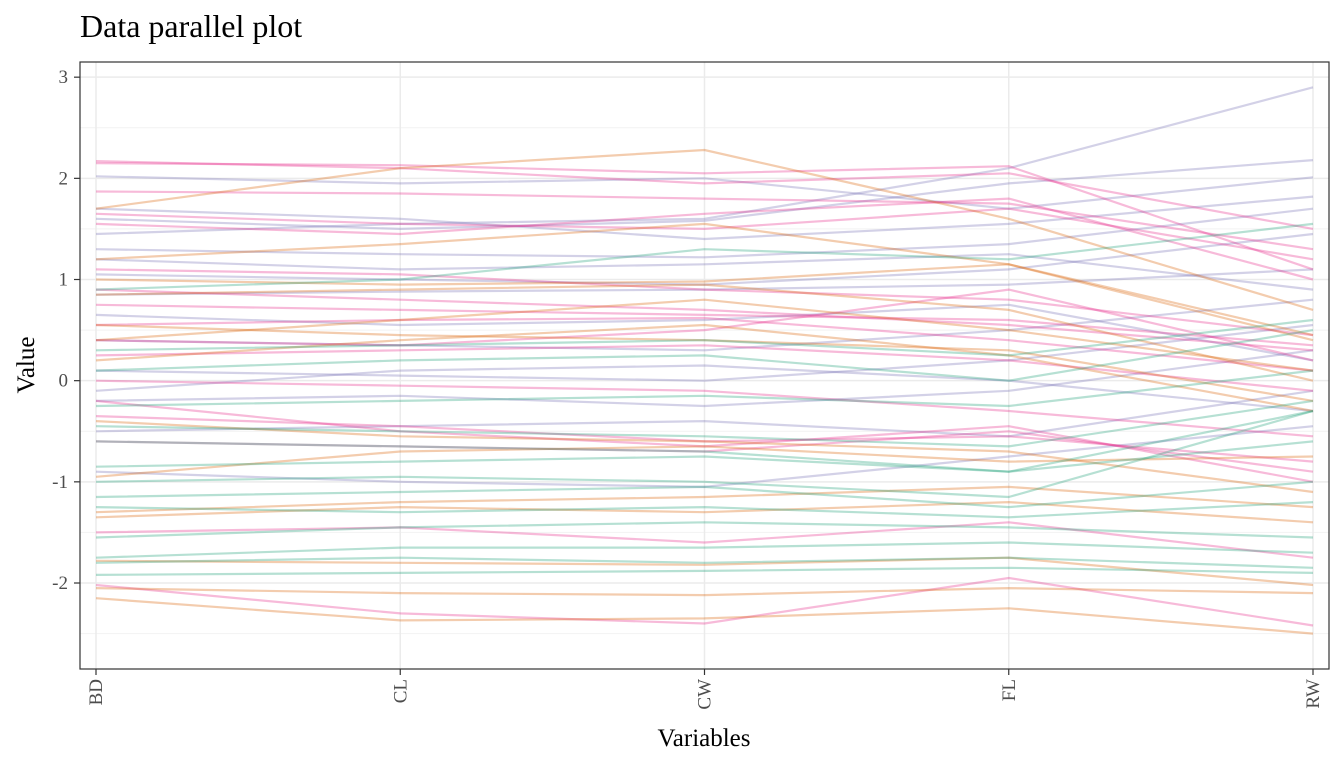 The height and width of the screenshot is (768, 1344). I want to click on y-tick-label: 2, so click(64, 178).